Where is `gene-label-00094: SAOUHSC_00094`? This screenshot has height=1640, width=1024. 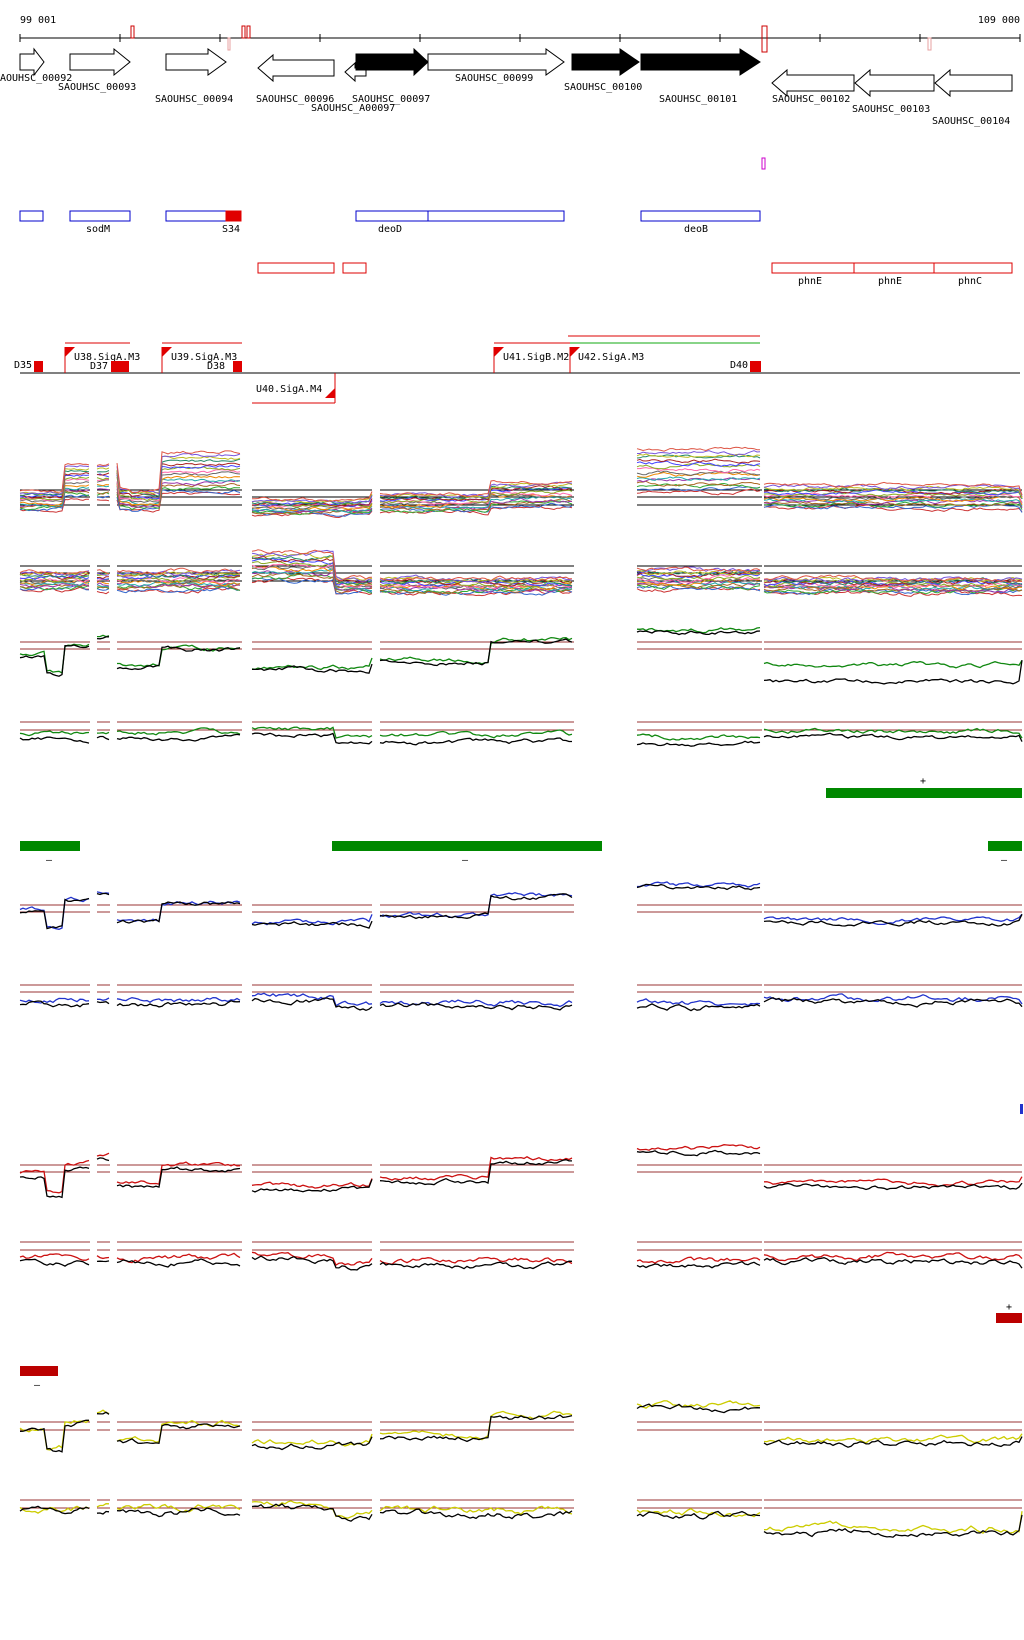 gene-label-00094: SAOUHSC_00094 is located at coordinates (194, 99).